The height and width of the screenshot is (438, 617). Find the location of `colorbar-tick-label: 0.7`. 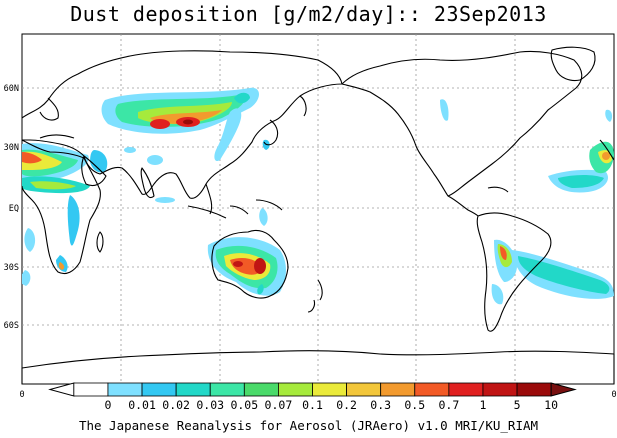

colorbar-tick-label: 0.7 is located at coordinates (448, 405).